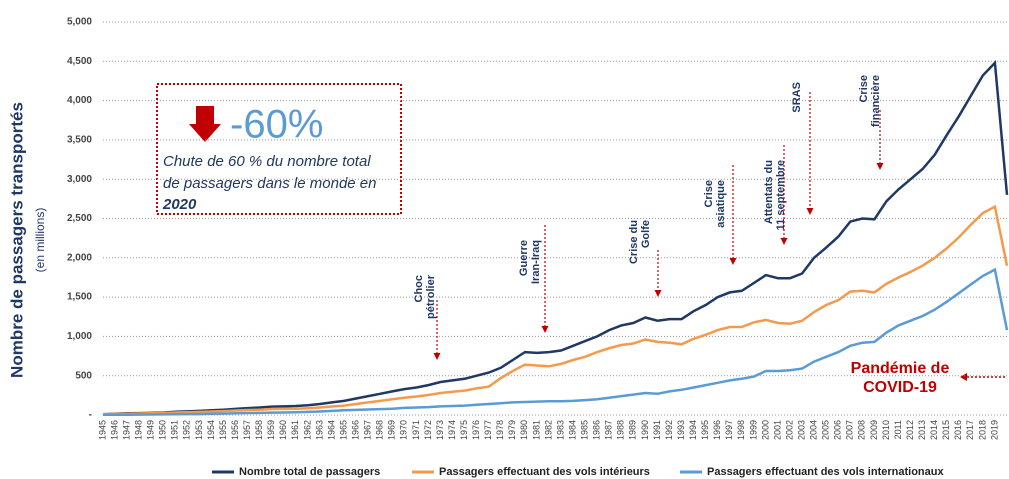 This screenshot has width=1009, height=479. What do you see at coordinates (645, 430) in the screenshot?
I see `x-tick-label: 1990` at bounding box center [645, 430].